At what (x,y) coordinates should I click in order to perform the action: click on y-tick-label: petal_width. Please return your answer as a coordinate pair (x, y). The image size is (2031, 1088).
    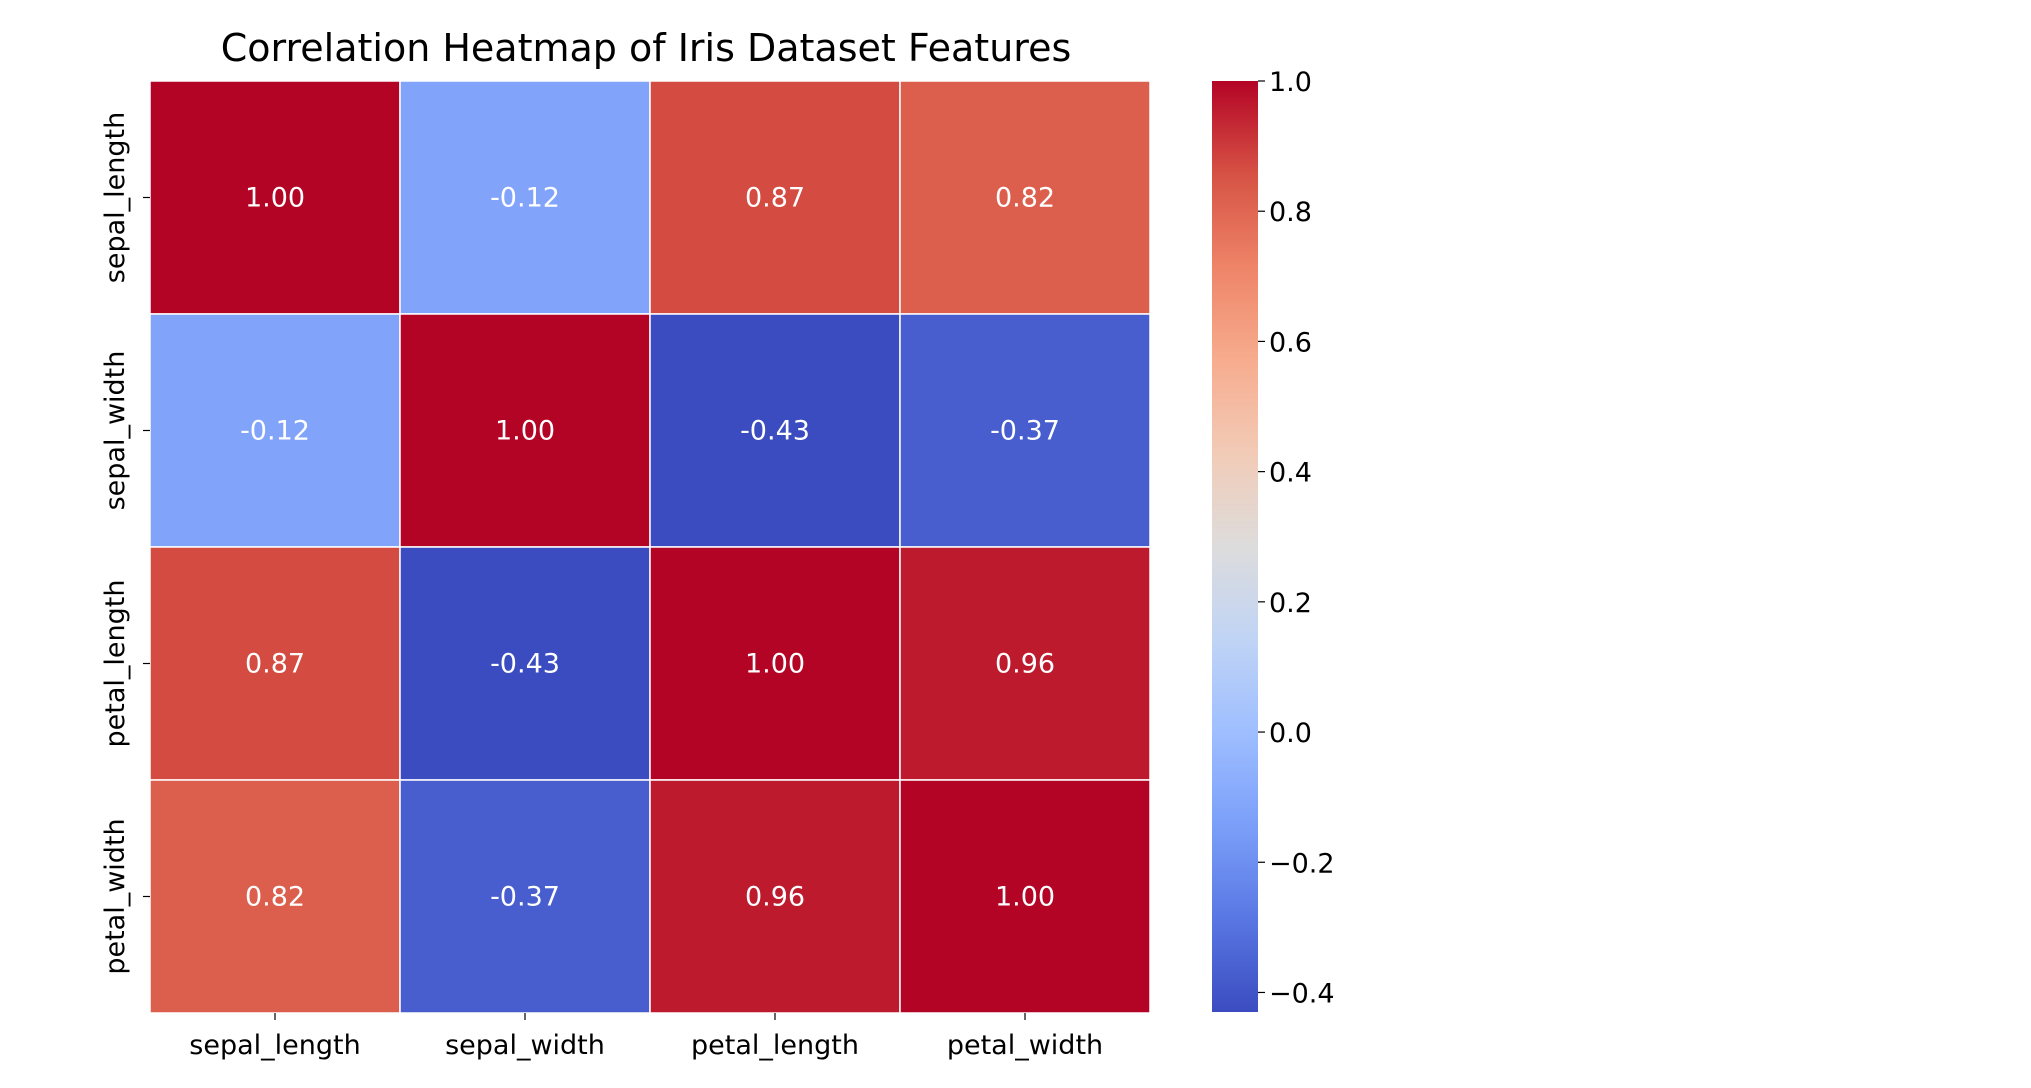
    Looking at the image, I should click on (115, 896).